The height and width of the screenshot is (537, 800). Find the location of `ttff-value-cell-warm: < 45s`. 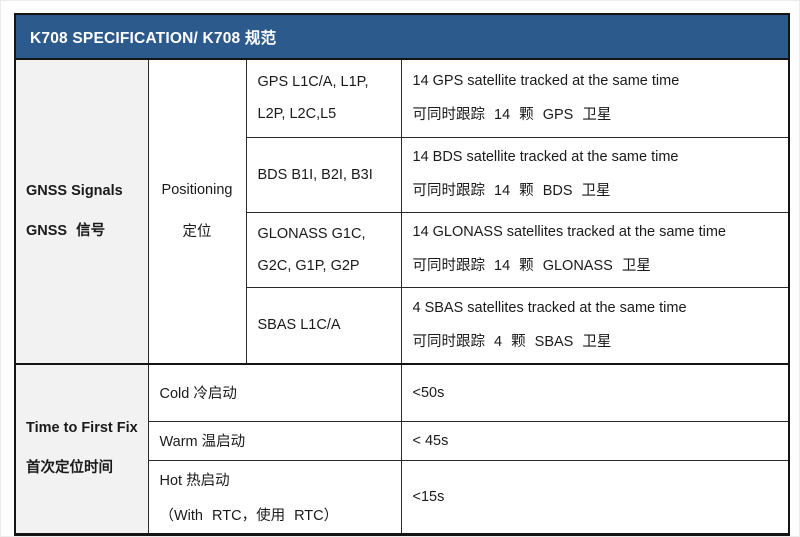

ttff-value-cell-warm: < 45s is located at coordinates (595, 440).